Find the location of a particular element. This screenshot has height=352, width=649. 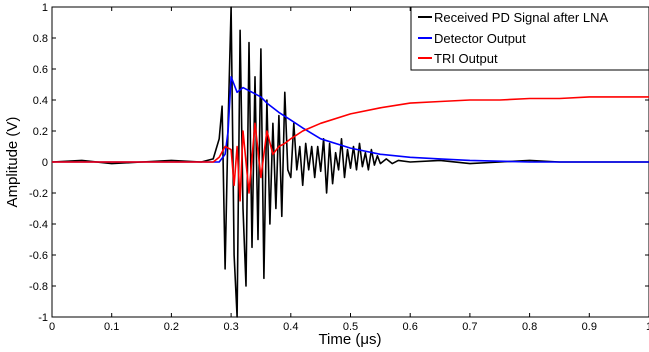

x-tick-label: 0 is located at coordinates (52, 327).